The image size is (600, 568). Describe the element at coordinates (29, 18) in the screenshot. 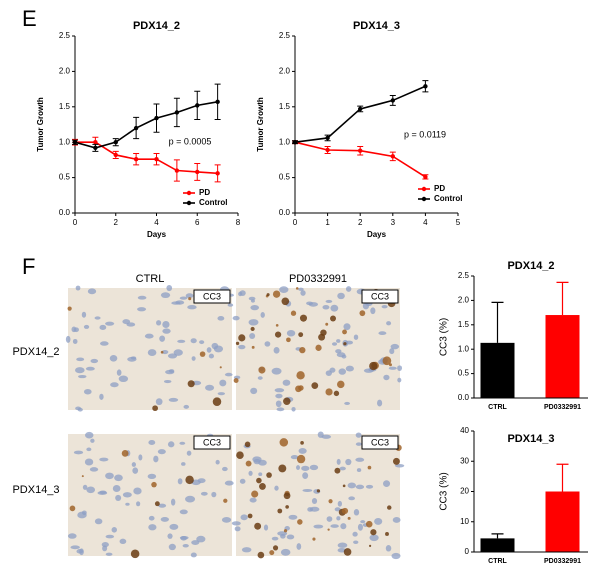

I see `panel-label: E` at that location.